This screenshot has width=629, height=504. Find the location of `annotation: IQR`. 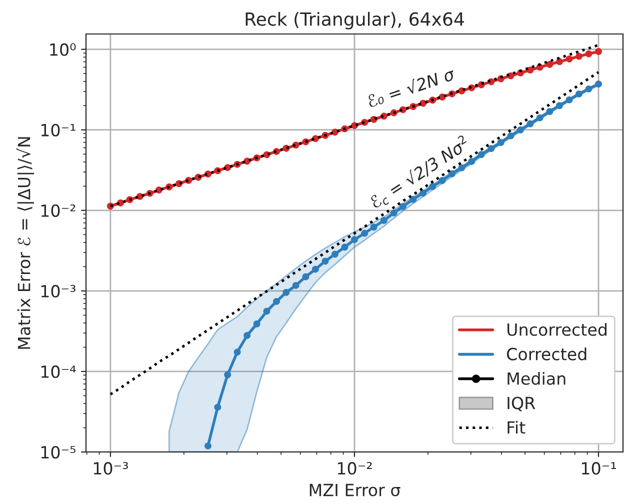

annotation: IQR is located at coordinates (522, 404).